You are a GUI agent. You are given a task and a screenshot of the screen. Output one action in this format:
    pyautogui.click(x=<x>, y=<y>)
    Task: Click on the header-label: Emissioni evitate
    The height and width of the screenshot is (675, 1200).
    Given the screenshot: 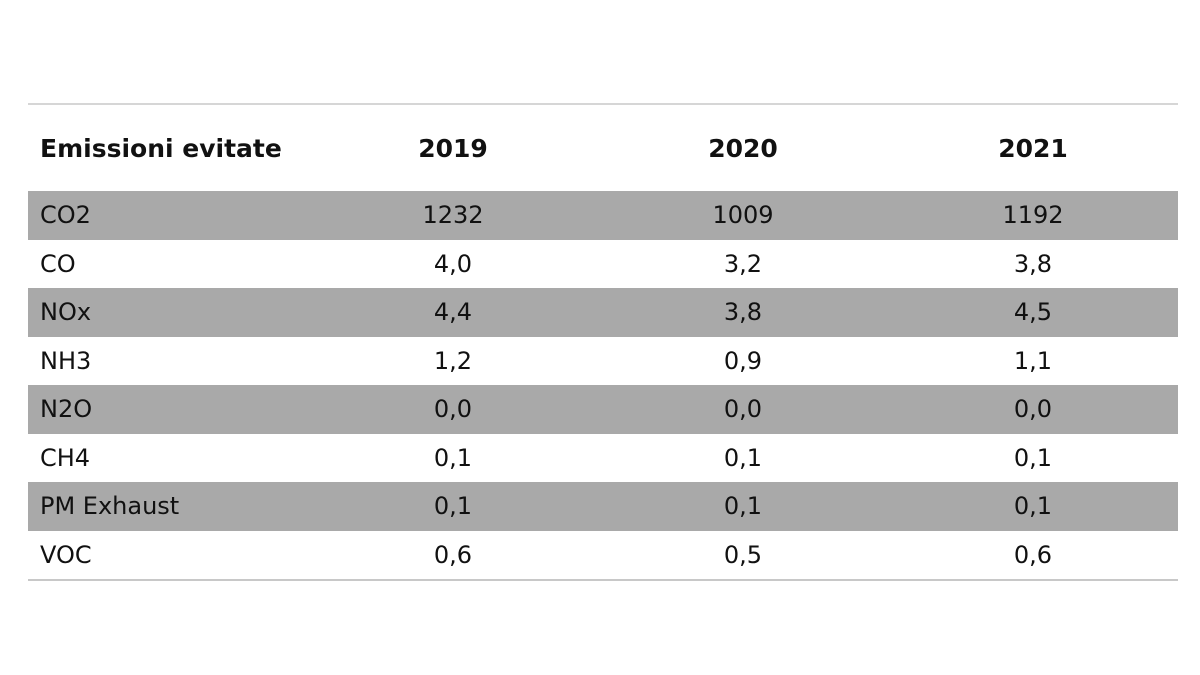 What is the action you would take?
    pyautogui.click(x=161, y=148)
    